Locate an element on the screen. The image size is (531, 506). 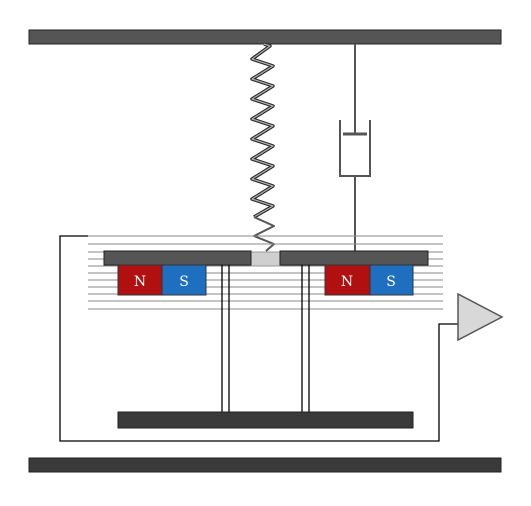
magnet-right-north-pole is located at coordinates (347, 280).